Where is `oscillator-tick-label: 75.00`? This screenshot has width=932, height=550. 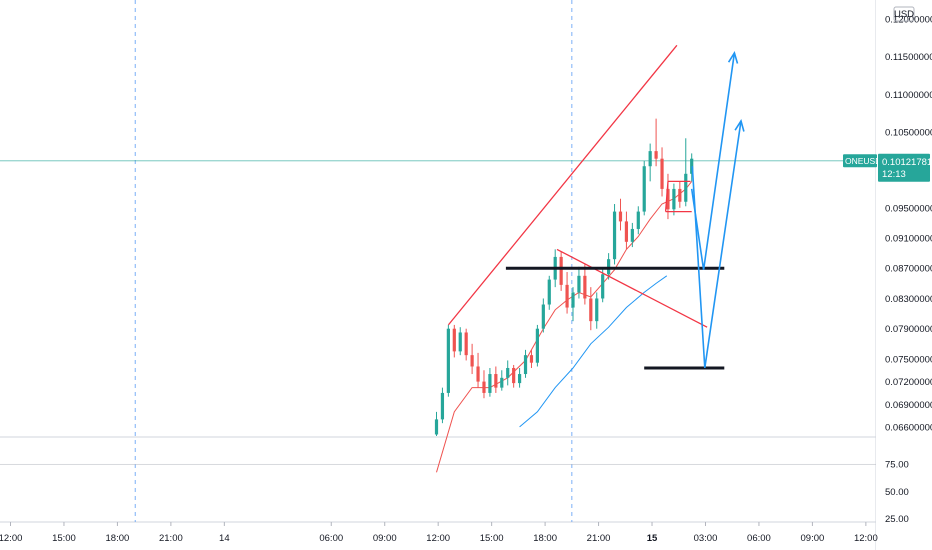
oscillator-tick-label: 75.00 is located at coordinates (897, 465).